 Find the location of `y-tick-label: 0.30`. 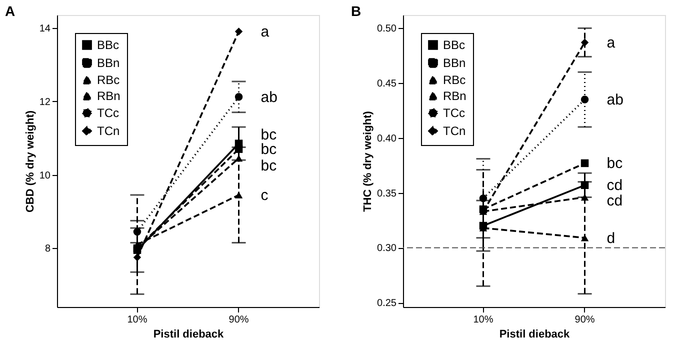

y-tick-label: 0.30 is located at coordinates (387, 248).